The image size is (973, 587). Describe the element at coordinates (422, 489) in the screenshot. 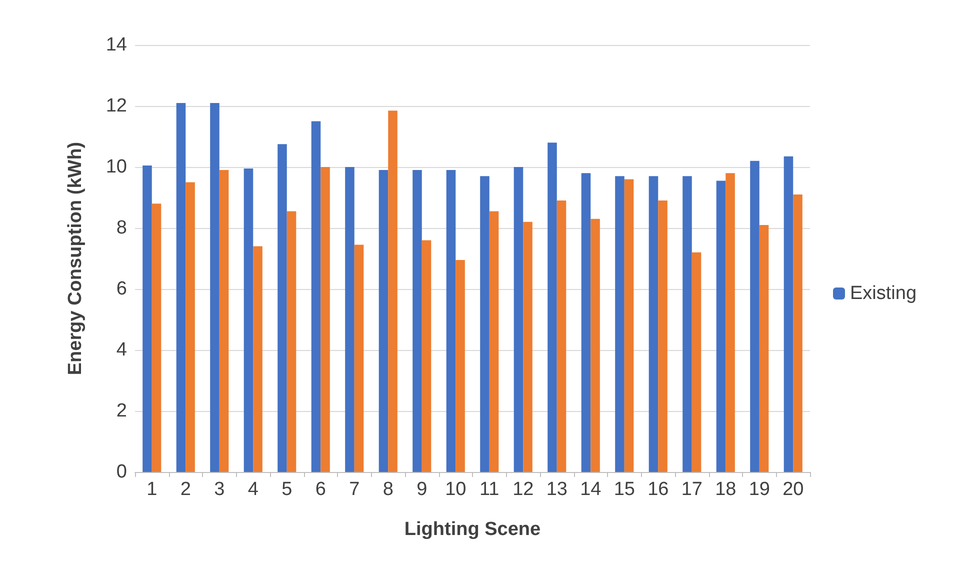

I see `x-tick-label: 9` at that location.